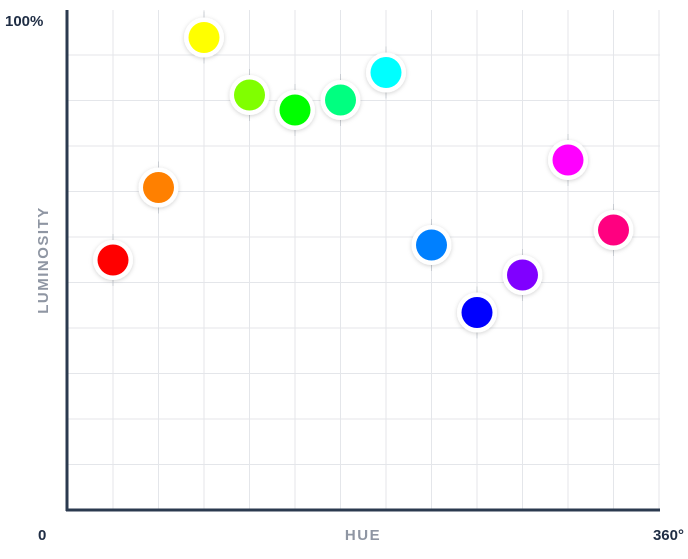 Image resolution: width=688 pixels, height=559 pixels. I want to click on y-tick-label-max: 100%, so click(24, 21).